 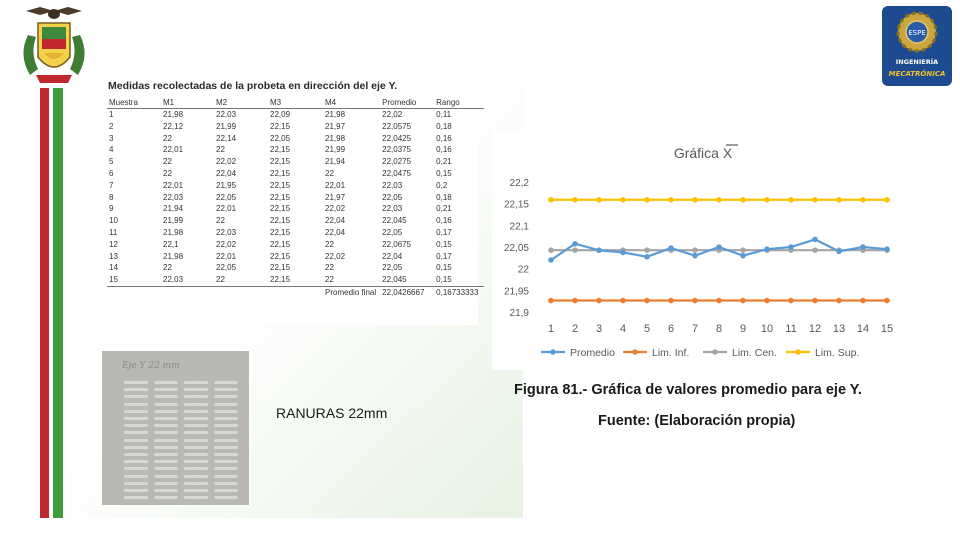 I want to click on y-tick-label: 22,1, so click(x=520, y=226).